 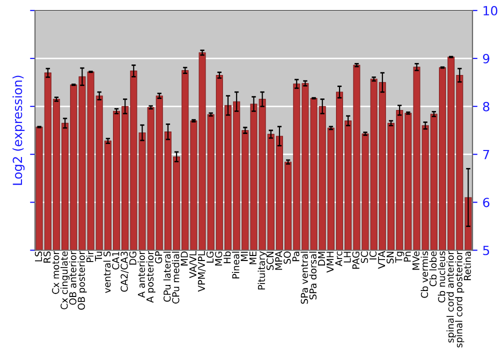 What do you see at coordinates (433, 268) in the screenshot?
I see `x-tick-label: Cb lobe` at bounding box center [433, 268].